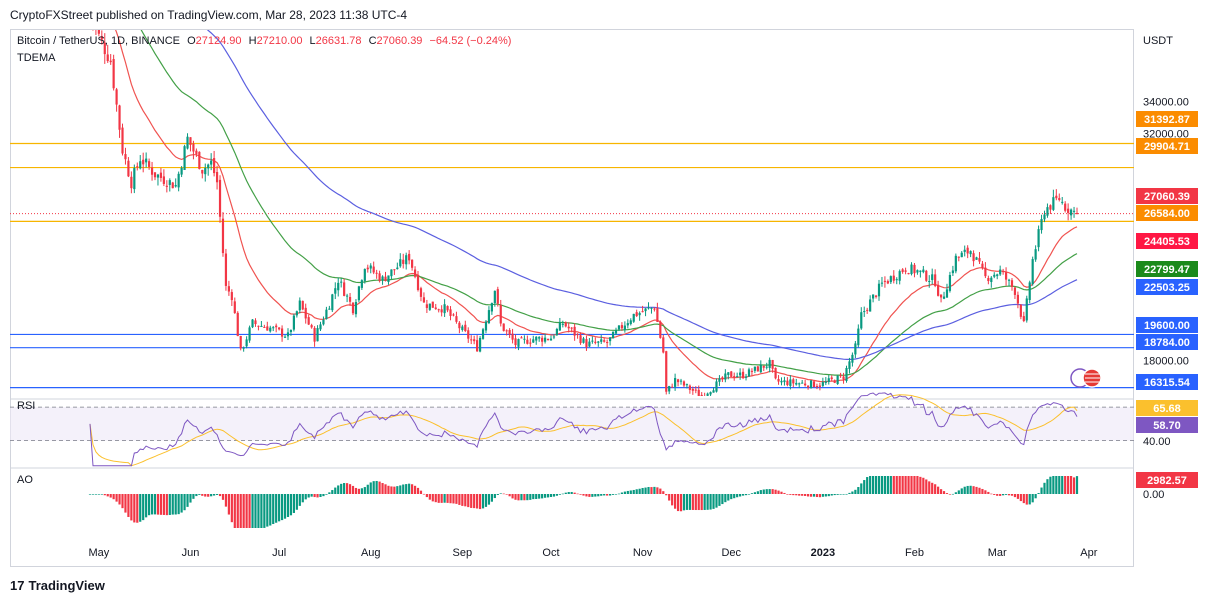 Image resolution: width=1214 pixels, height=603 pixels. What do you see at coordinates (1166, 102) in the screenshot?
I see `price-axis-tick: 34000.00` at bounding box center [1166, 102].